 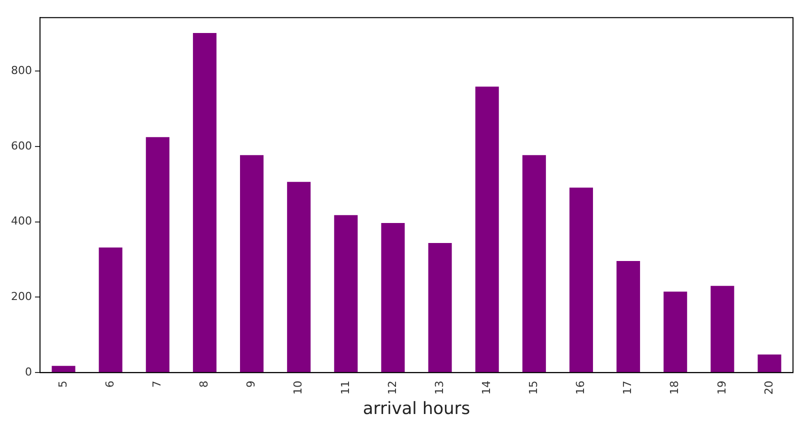 I want to click on y-tick-label: 600, so click(x=21, y=145).